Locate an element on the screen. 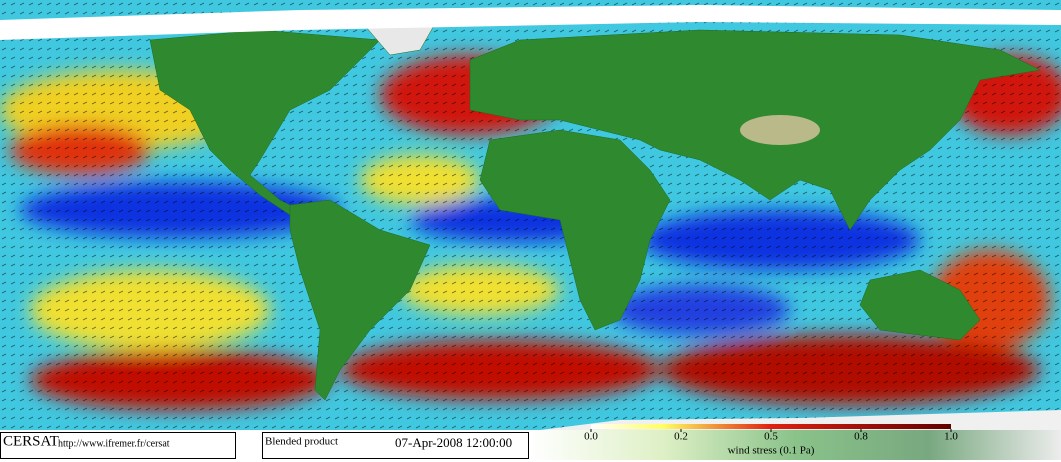 The height and width of the screenshot is (462, 1061). url: http://www.ifremer.fr/cersat is located at coordinates (114, 443).